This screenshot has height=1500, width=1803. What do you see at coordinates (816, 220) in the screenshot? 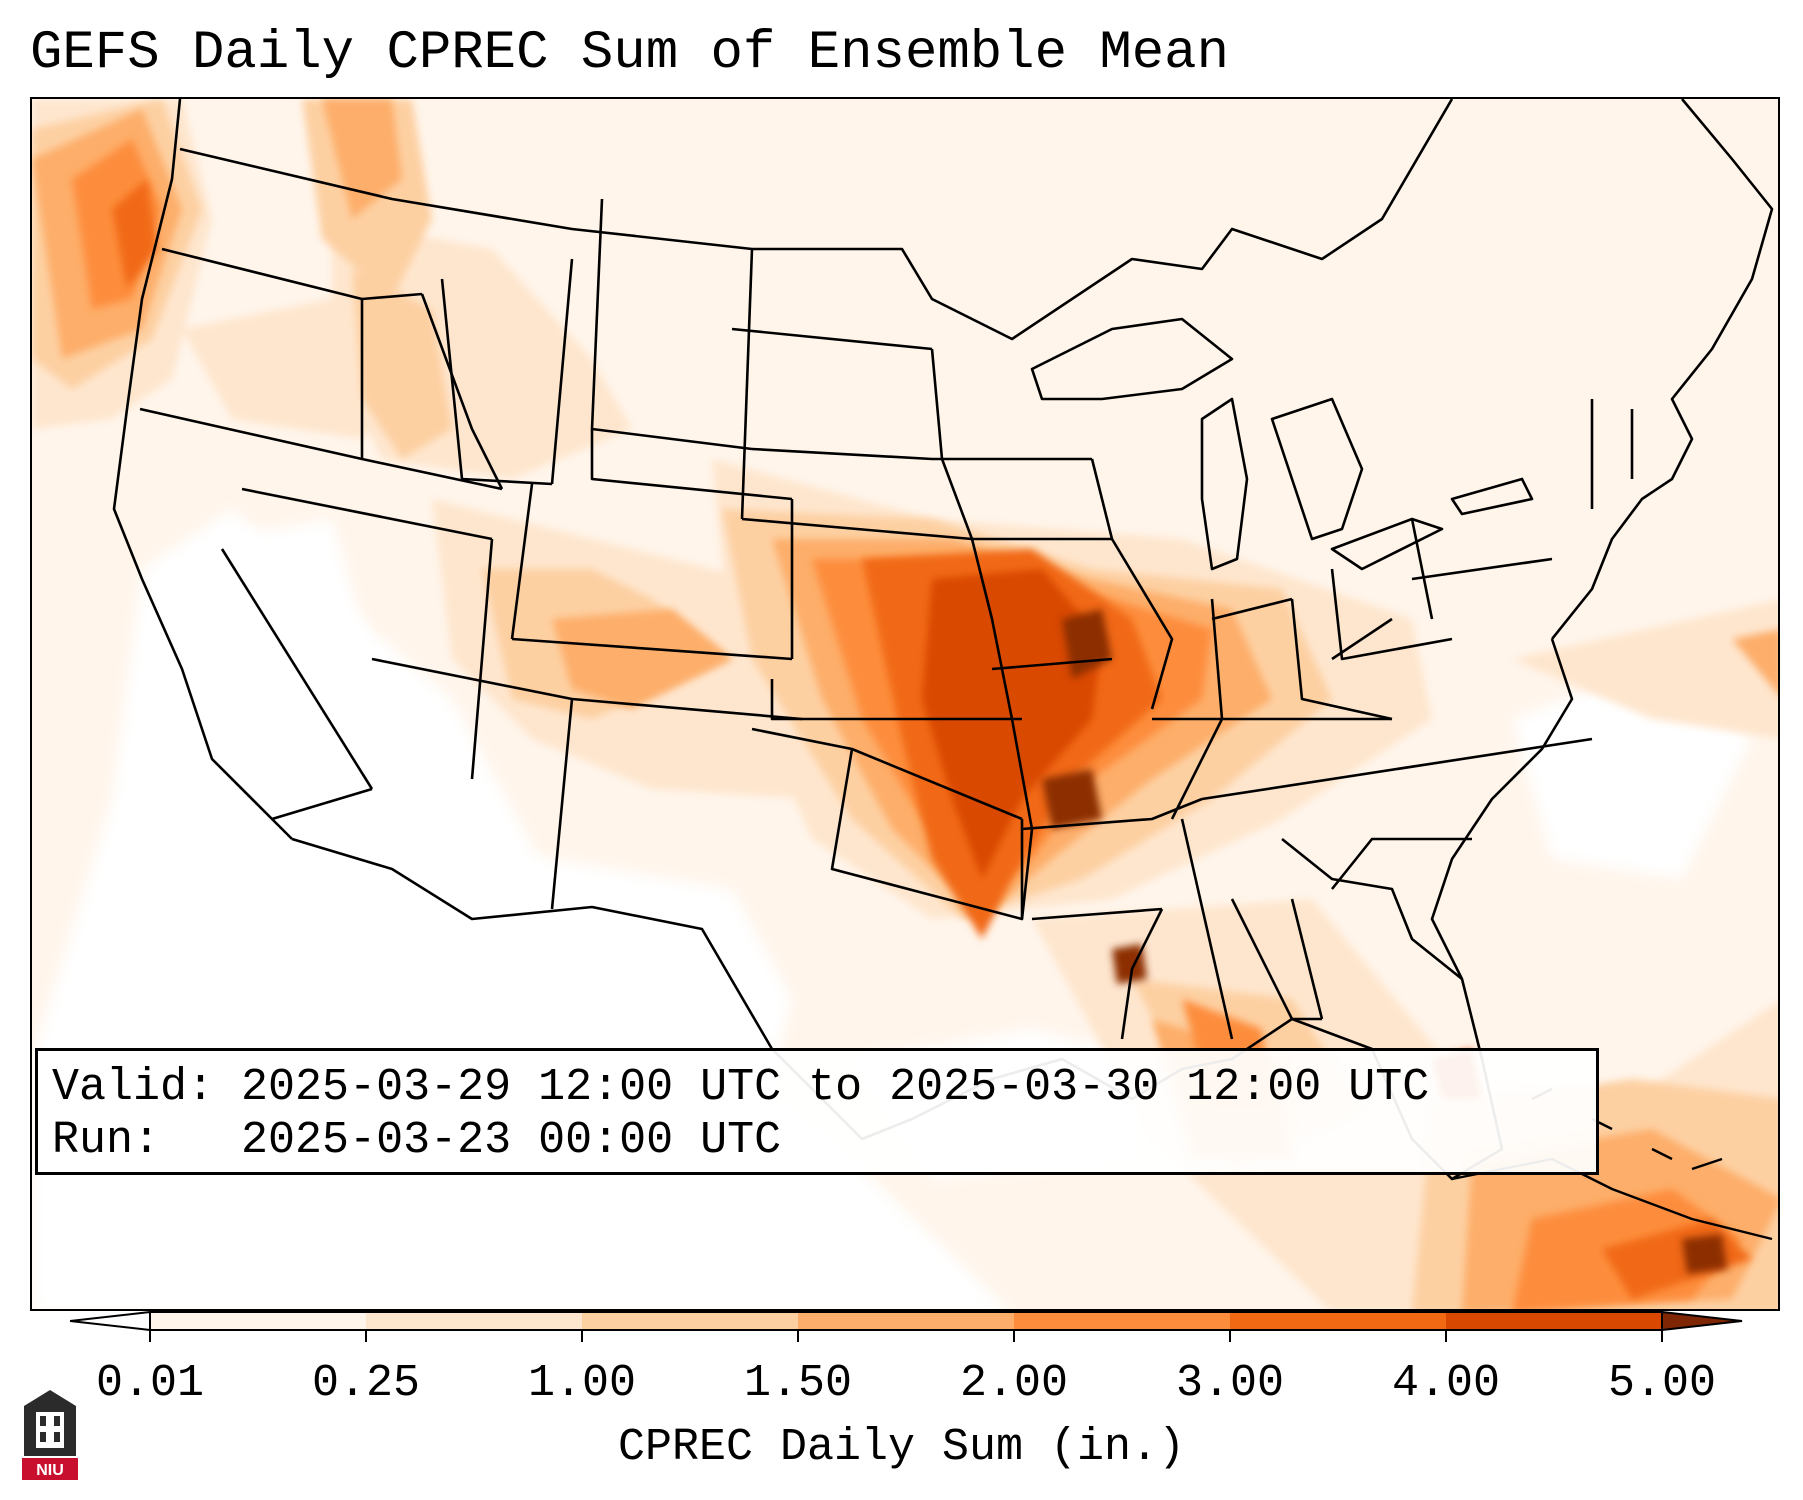
I see `canada-border` at bounding box center [816, 220].